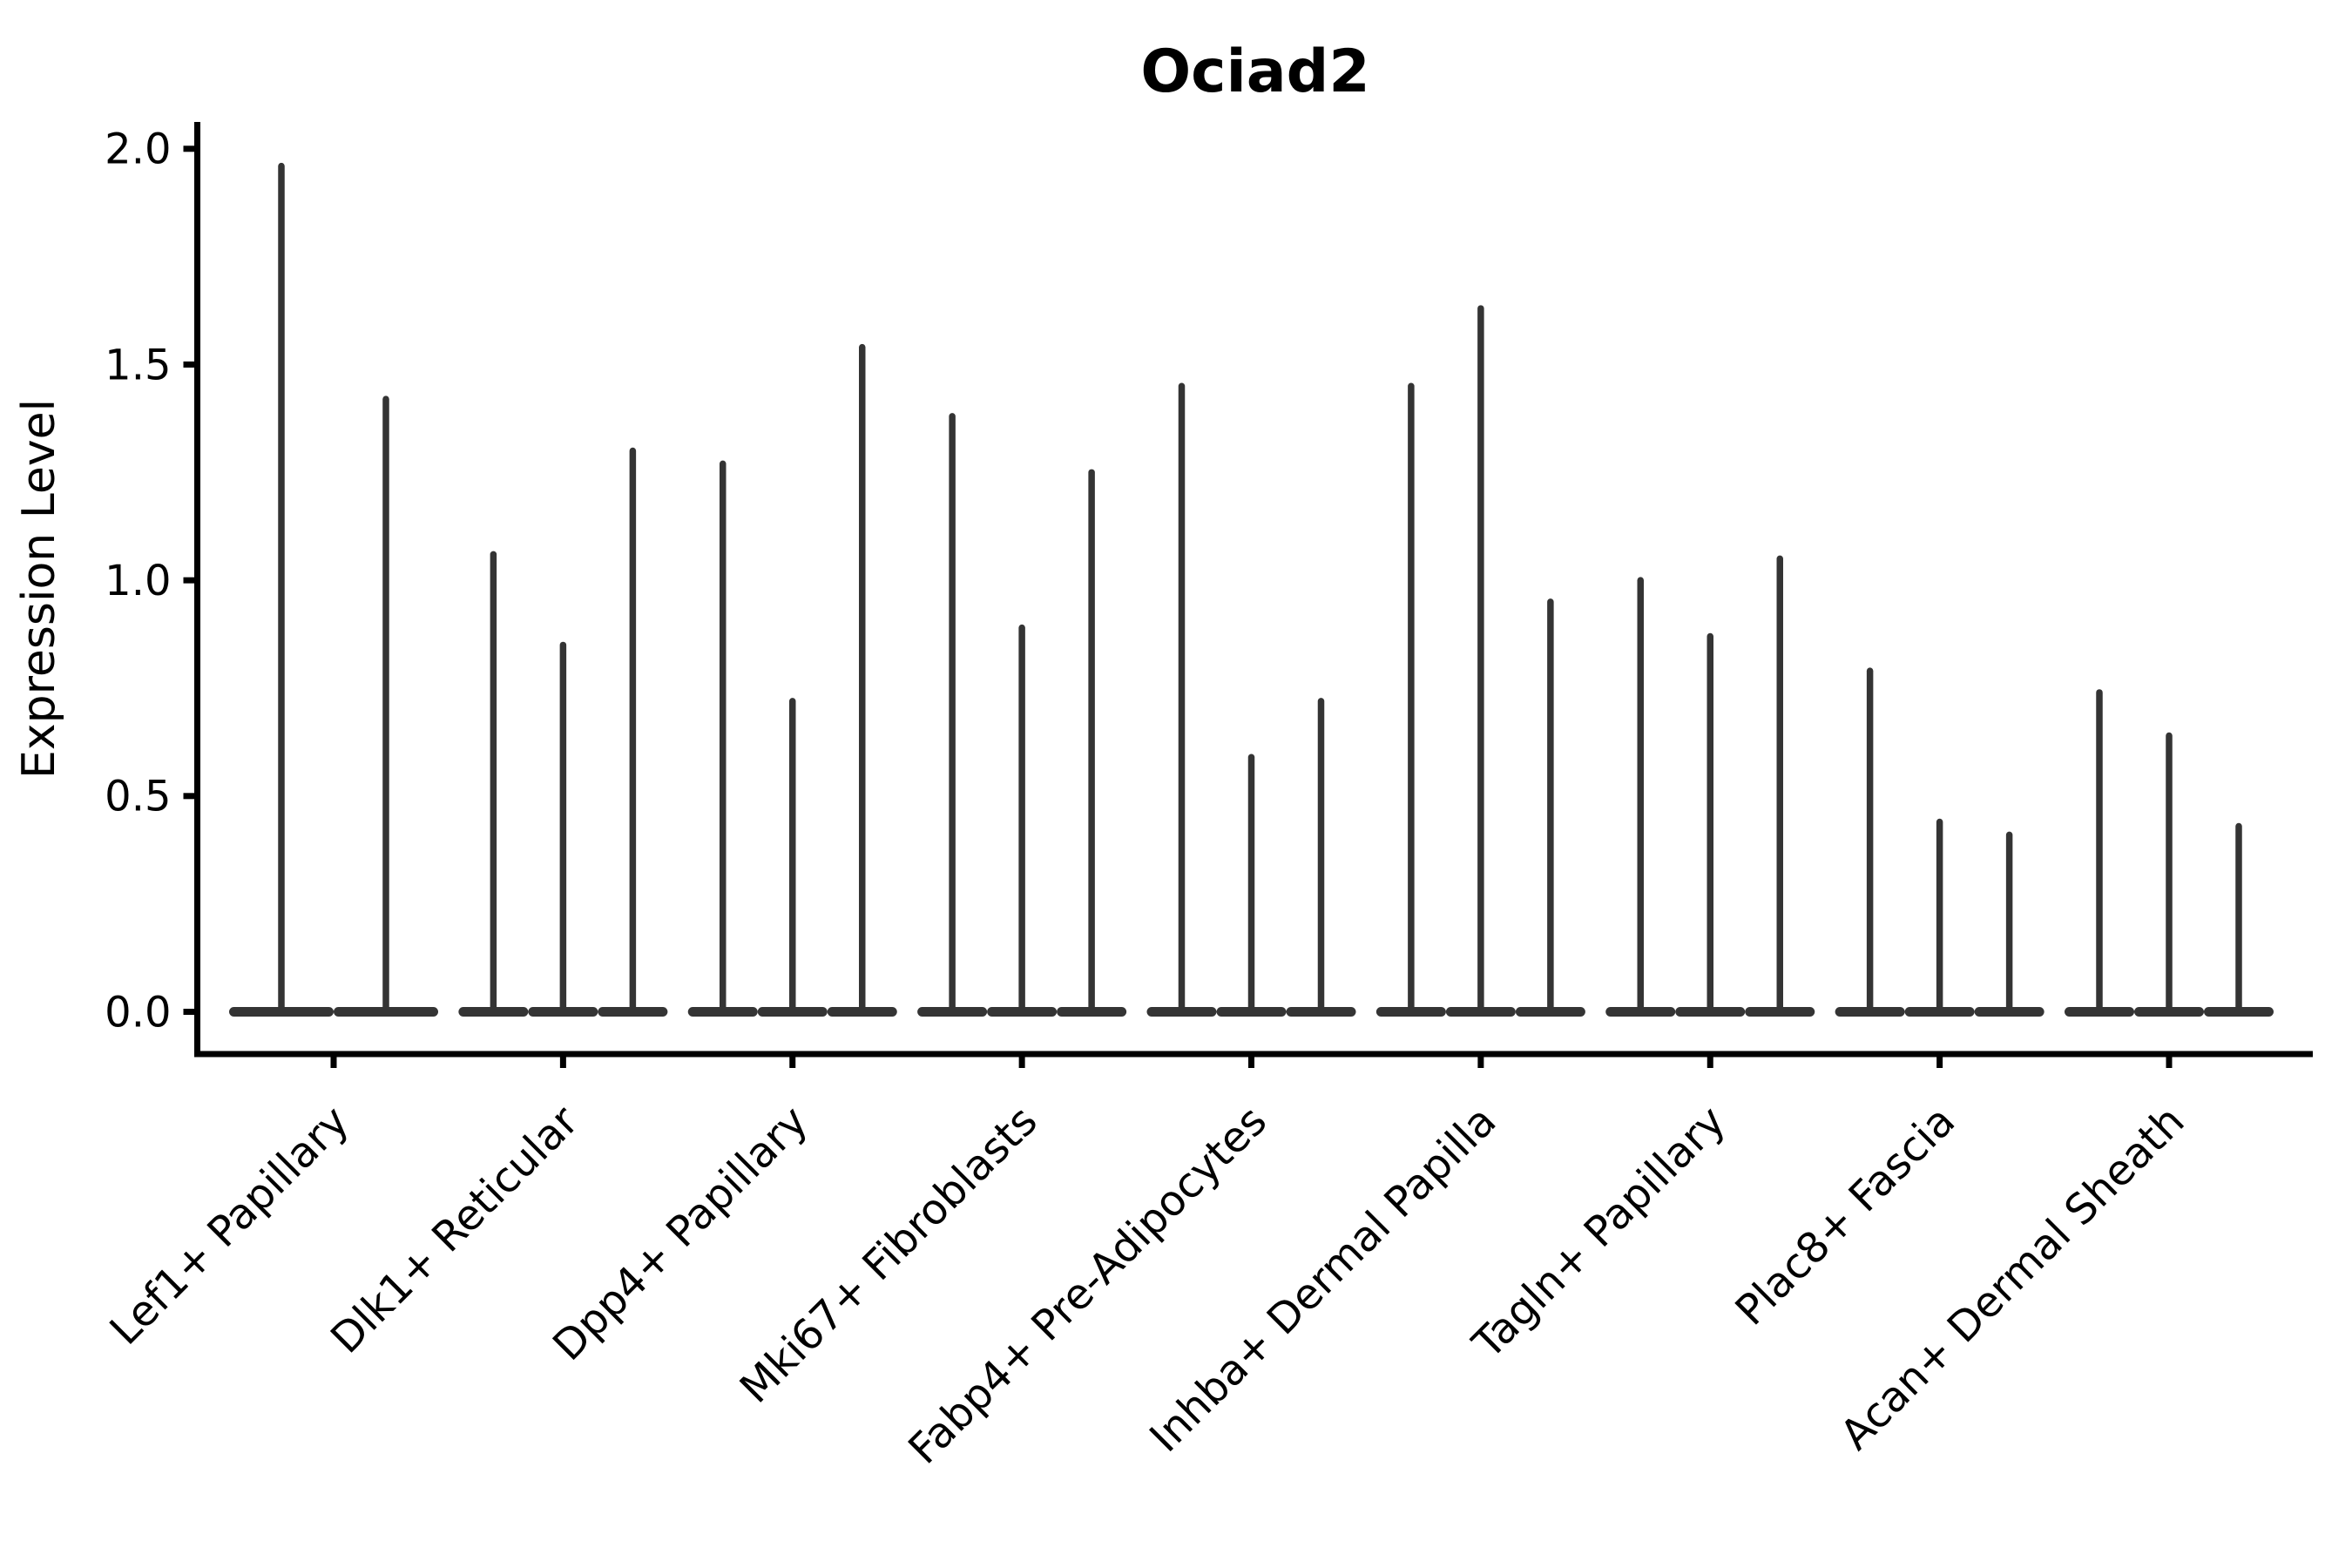 The image size is (2352, 1568). Describe the element at coordinates (230, 1226) in the screenshot. I see `x-tick-label: Lef1+ Papillary` at that location.